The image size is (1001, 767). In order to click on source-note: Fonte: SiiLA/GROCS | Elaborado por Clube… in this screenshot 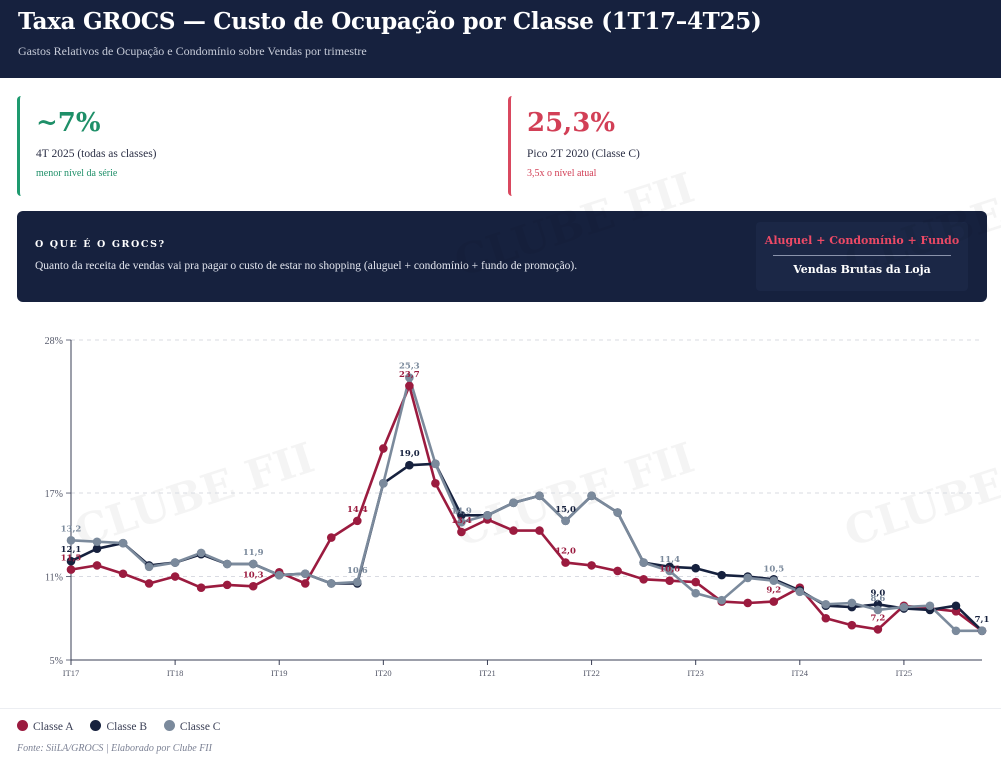, I will do `click(114, 748)`.